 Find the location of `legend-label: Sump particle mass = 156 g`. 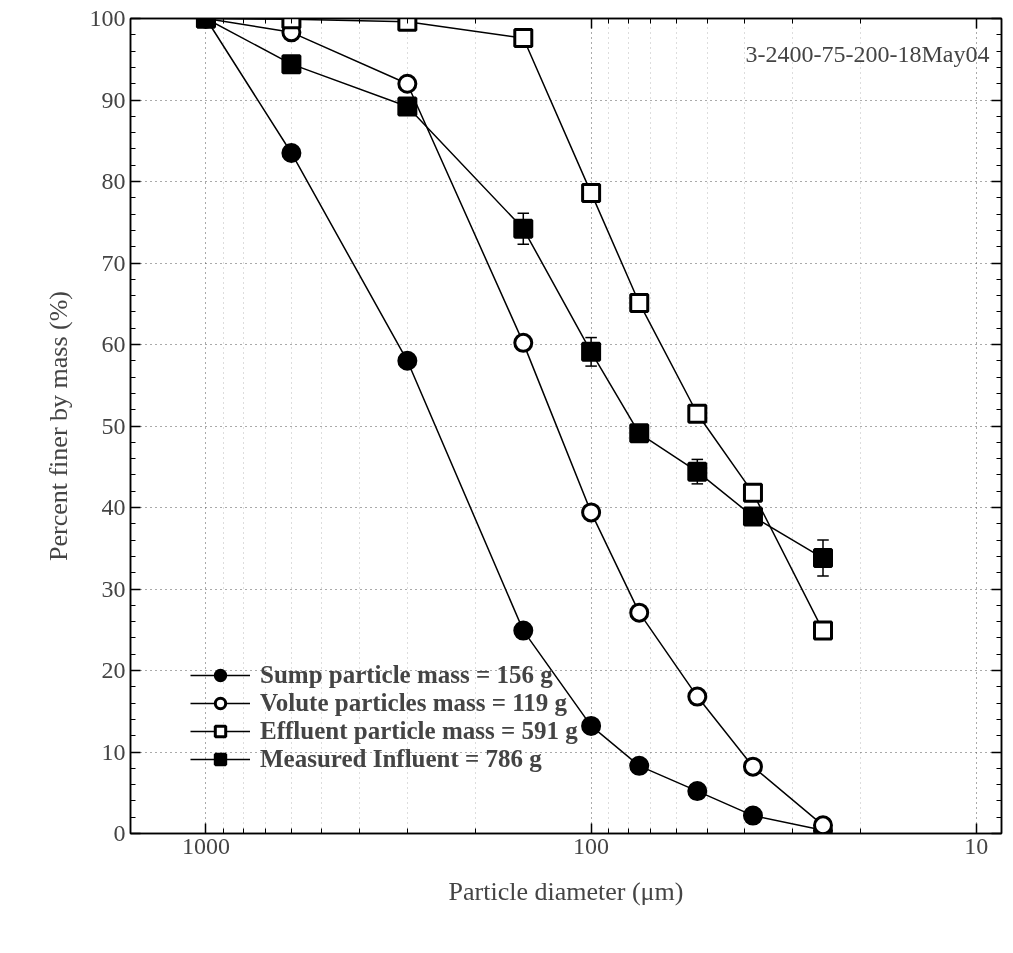

legend-label: Sump particle mass = 156 g is located at coordinates (406, 675).